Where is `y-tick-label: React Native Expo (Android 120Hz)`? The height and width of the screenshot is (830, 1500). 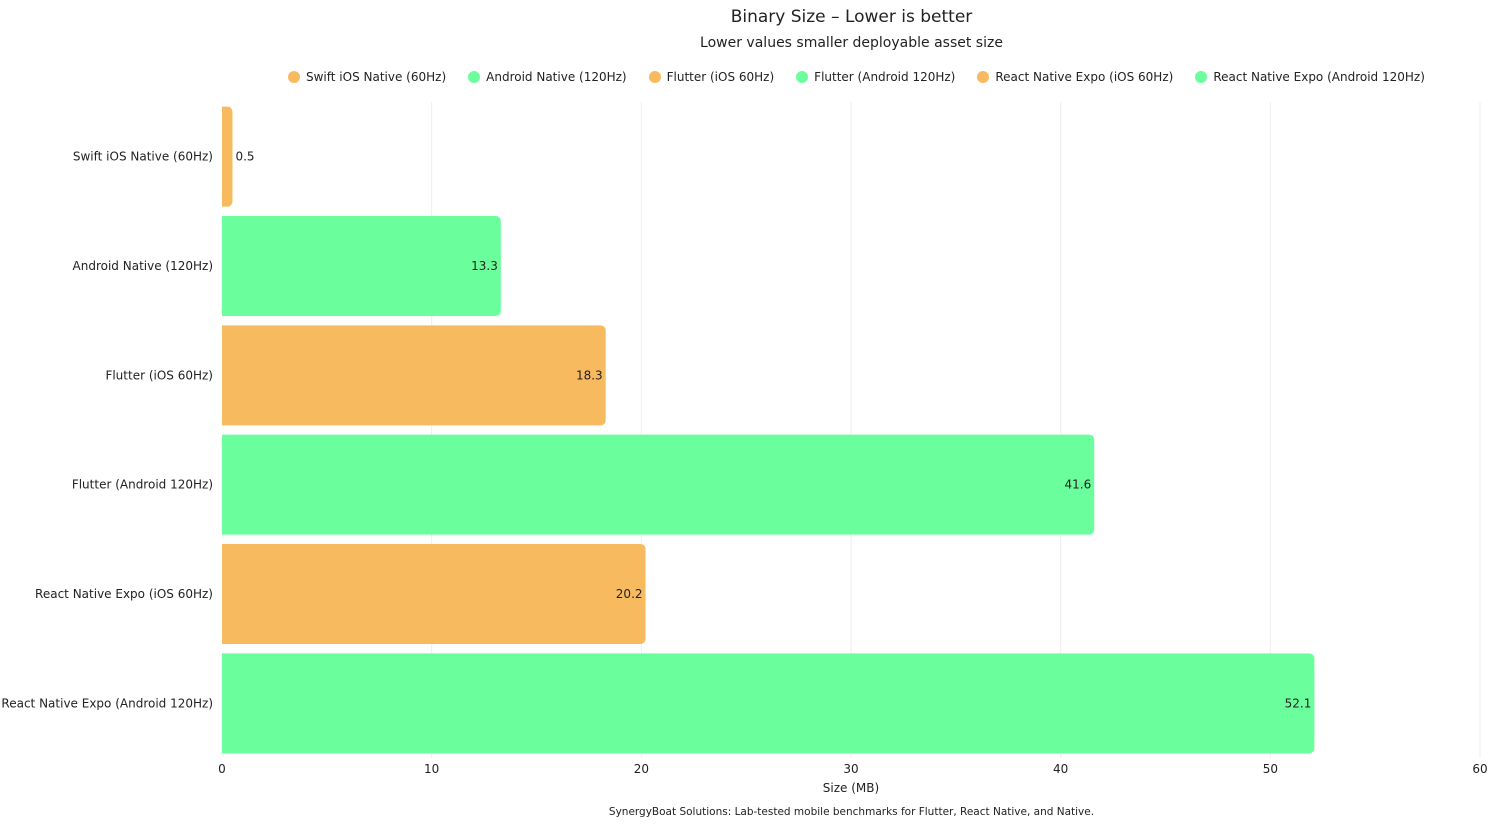
y-tick-label: React Native Expo (Android 120Hz) is located at coordinates (107, 703).